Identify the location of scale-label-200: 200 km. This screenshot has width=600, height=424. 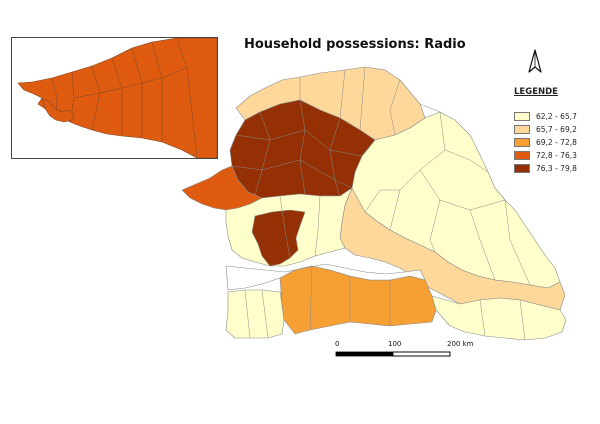
(460, 344).